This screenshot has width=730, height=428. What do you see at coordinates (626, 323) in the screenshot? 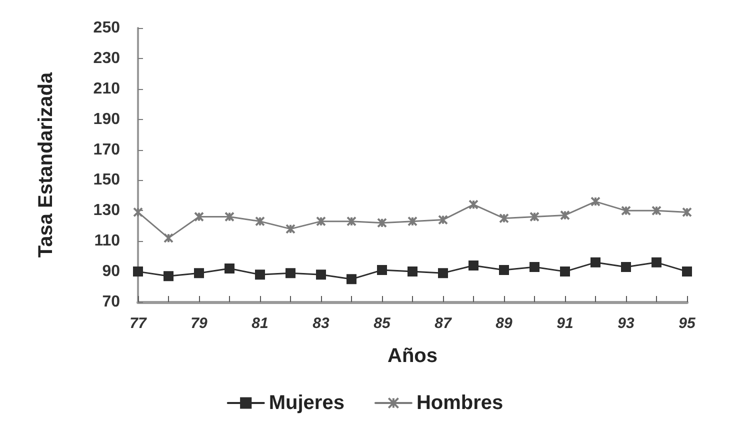
I see `x-tick-label: 93` at bounding box center [626, 323].